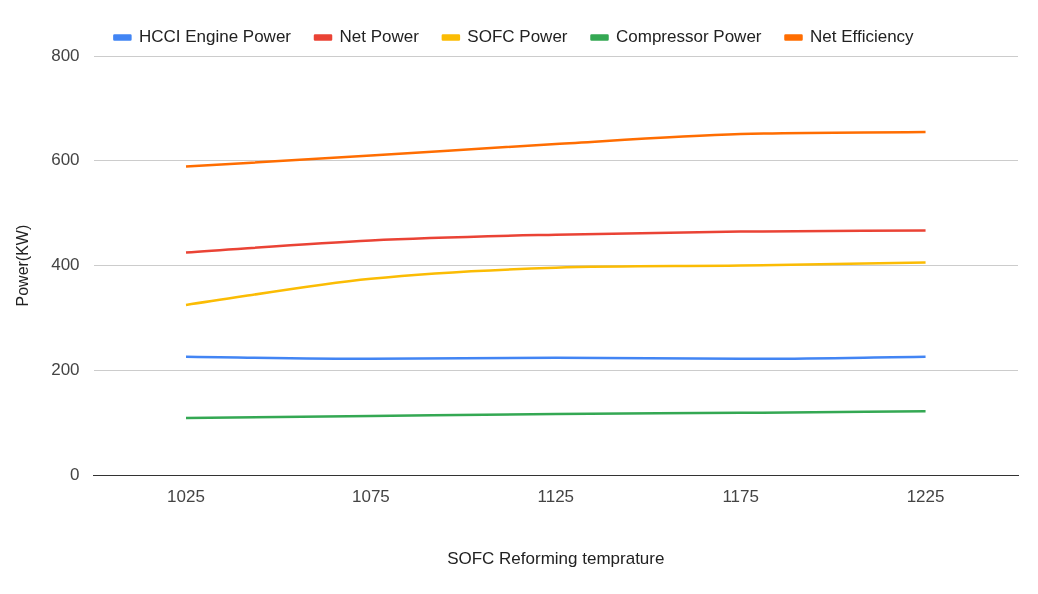 Image resolution: width=1038 pixels, height=594 pixels. What do you see at coordinates (65, 265) in the screenshot?
I see `y-tick-label: 400` at bounding box center [65, 265].